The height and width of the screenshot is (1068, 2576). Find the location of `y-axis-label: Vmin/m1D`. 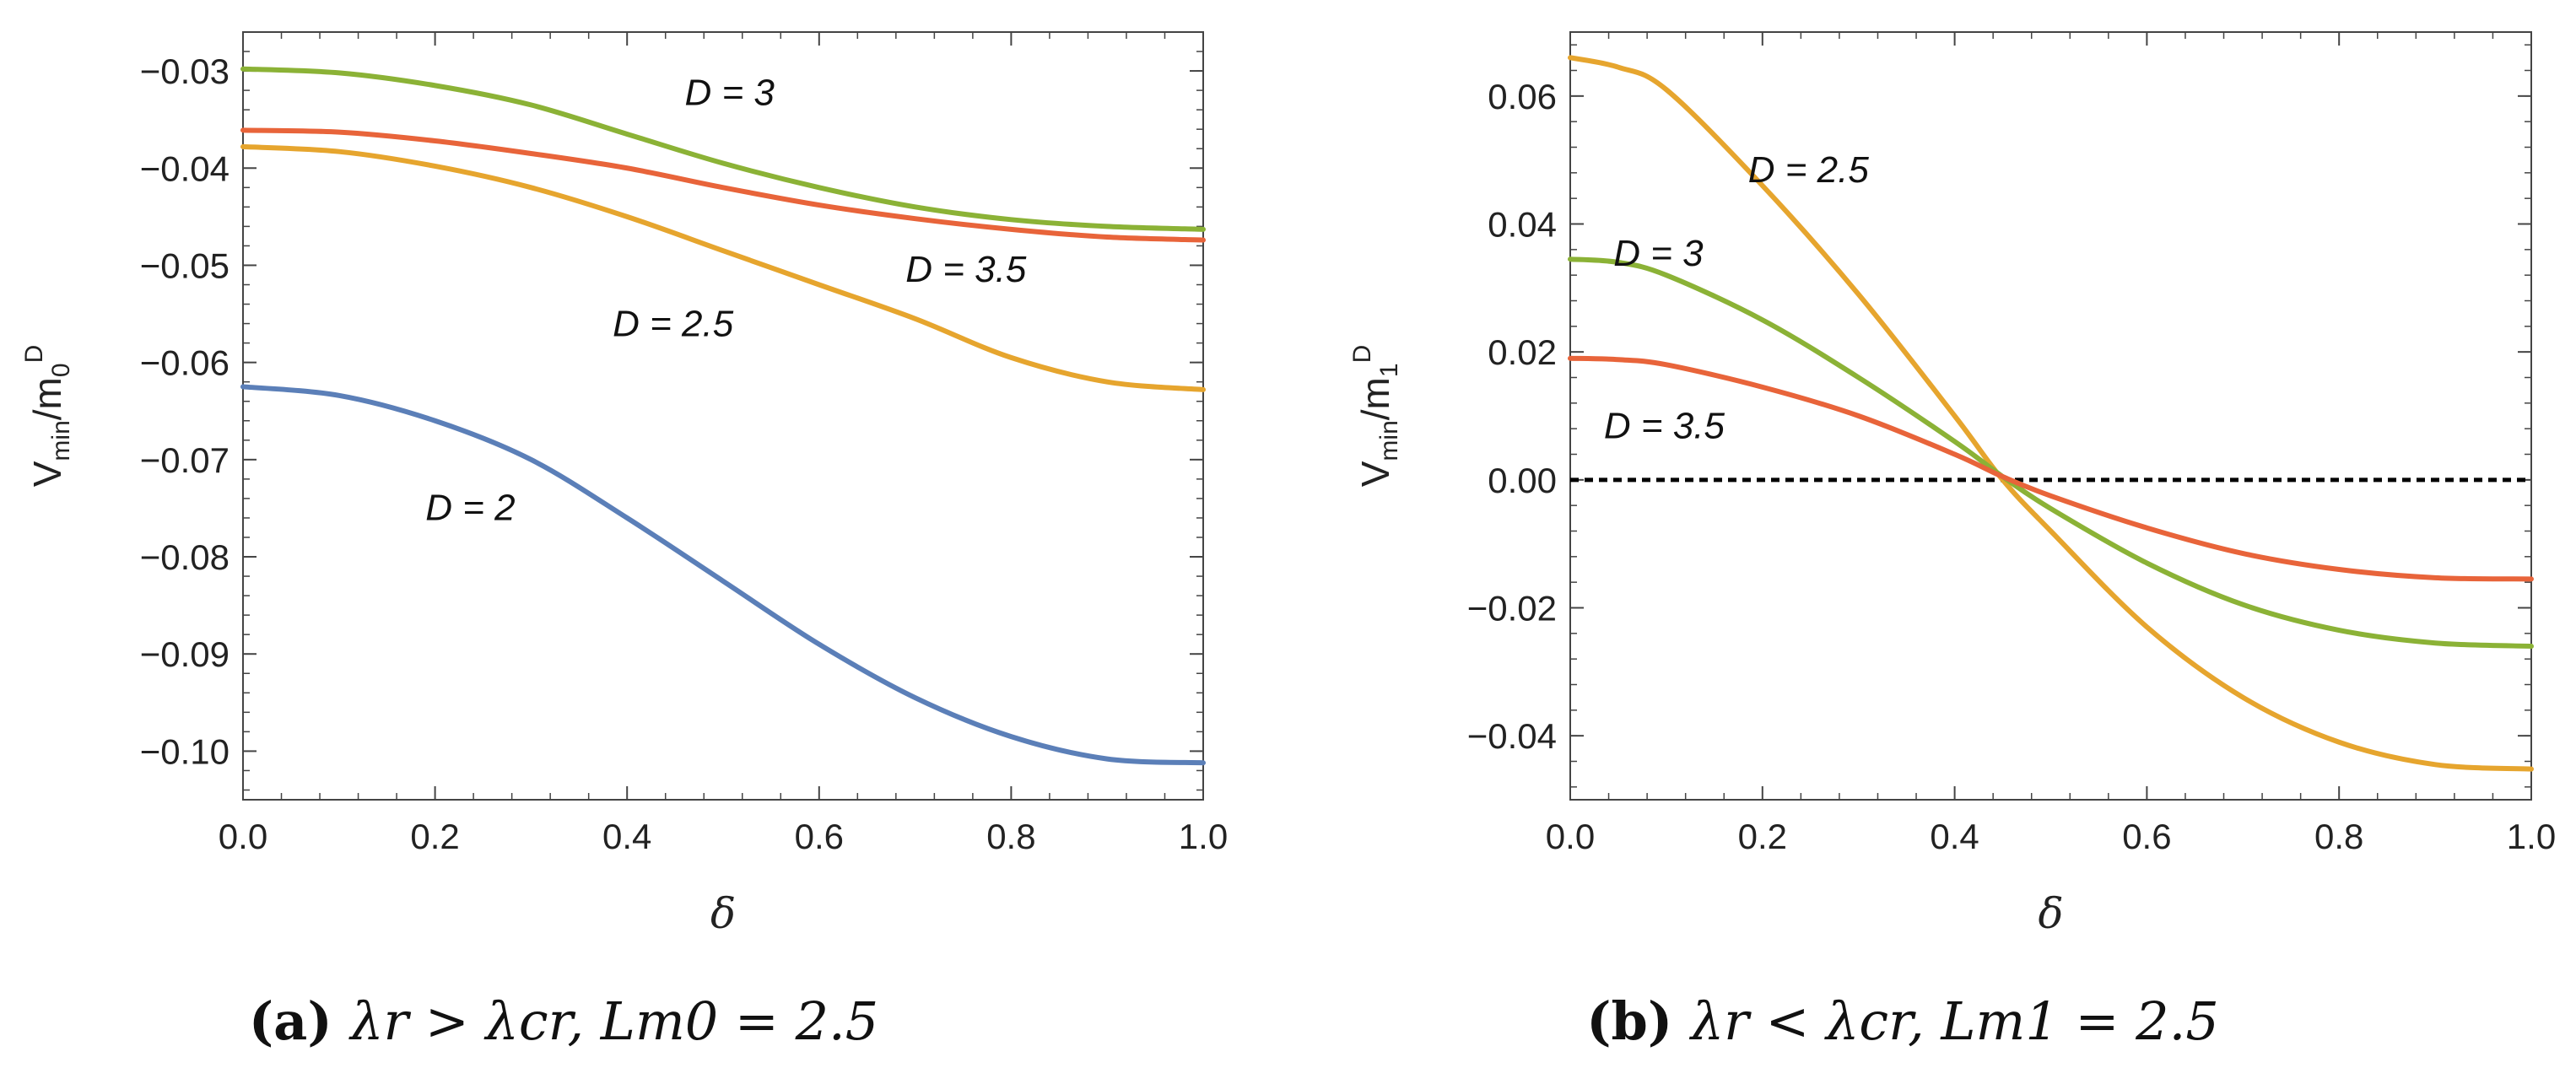

y-axis-label: Vmin/m1D is located at coordinates (1375, 416).